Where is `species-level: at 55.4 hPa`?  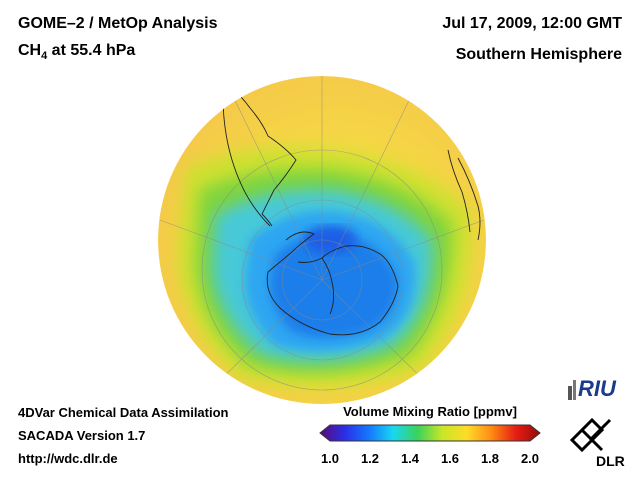 species-level: at 55.4 hPa is located at coordinates (91, 50).